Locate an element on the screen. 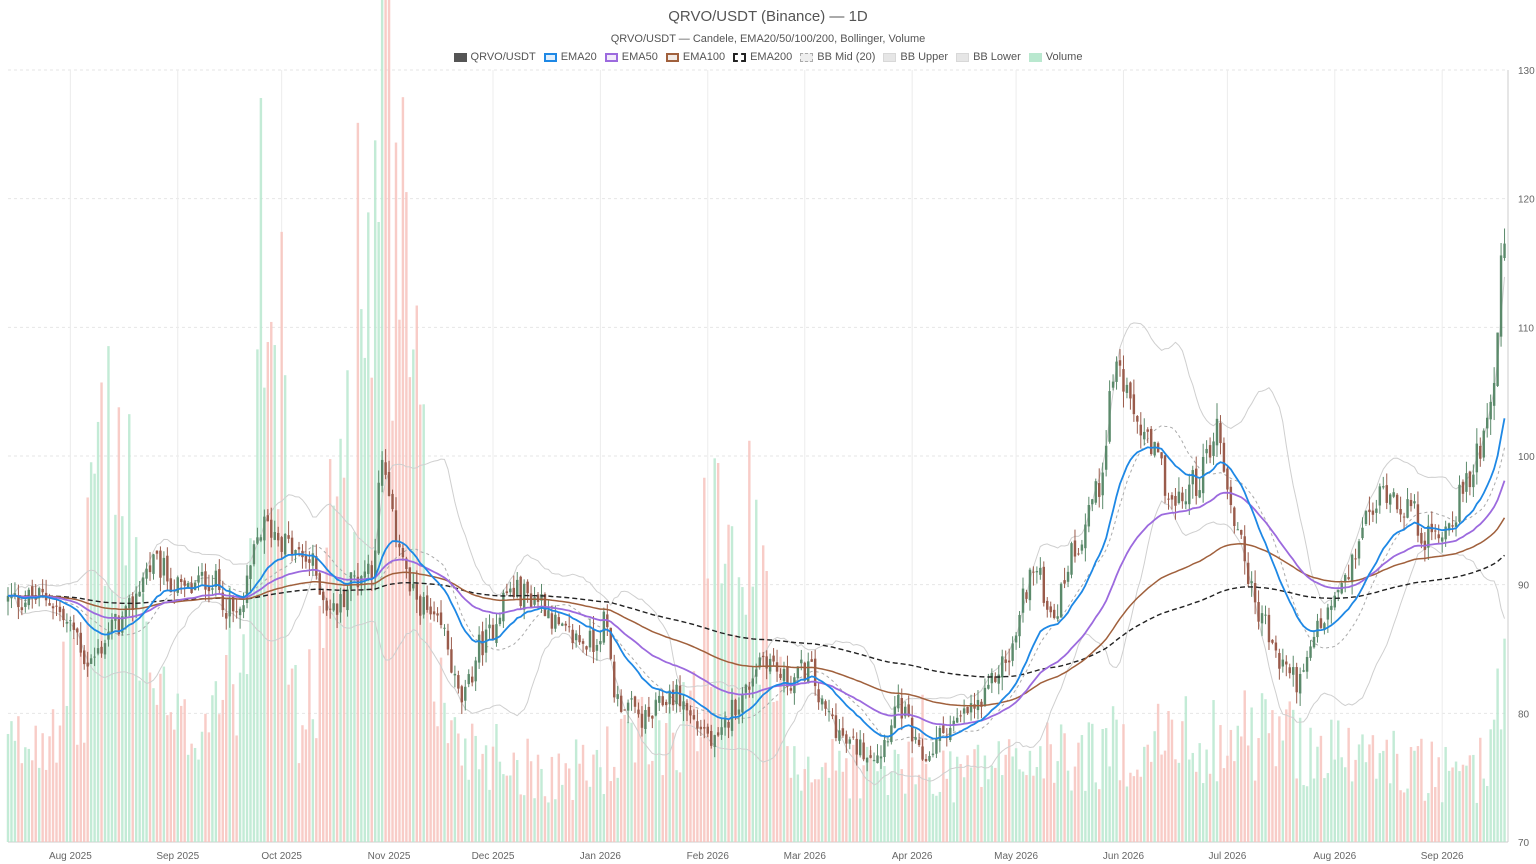  legend-item-price: QRVO/USDT is located at coordinates (494, 57).